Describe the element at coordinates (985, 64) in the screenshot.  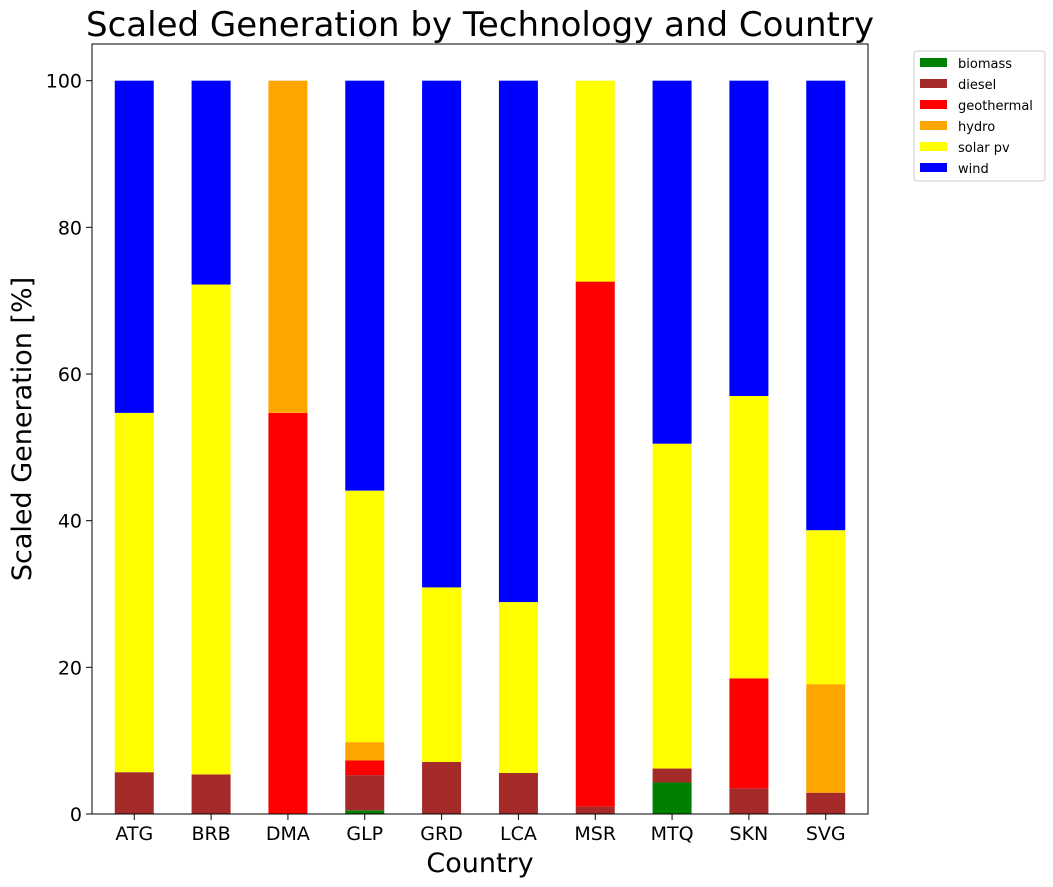
I see `legend-label: biomass` at that location.